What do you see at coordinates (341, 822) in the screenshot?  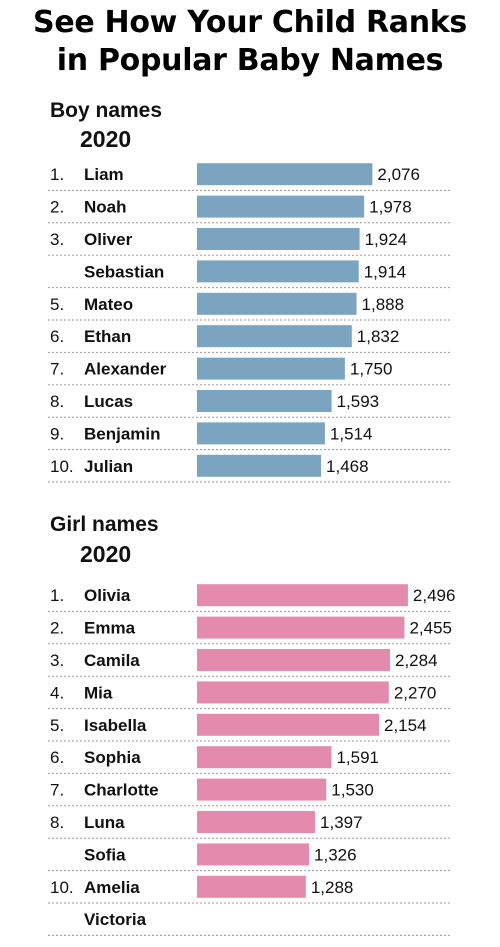 I see `girl-value-label: 1,397` at bounding box center [341, 822].